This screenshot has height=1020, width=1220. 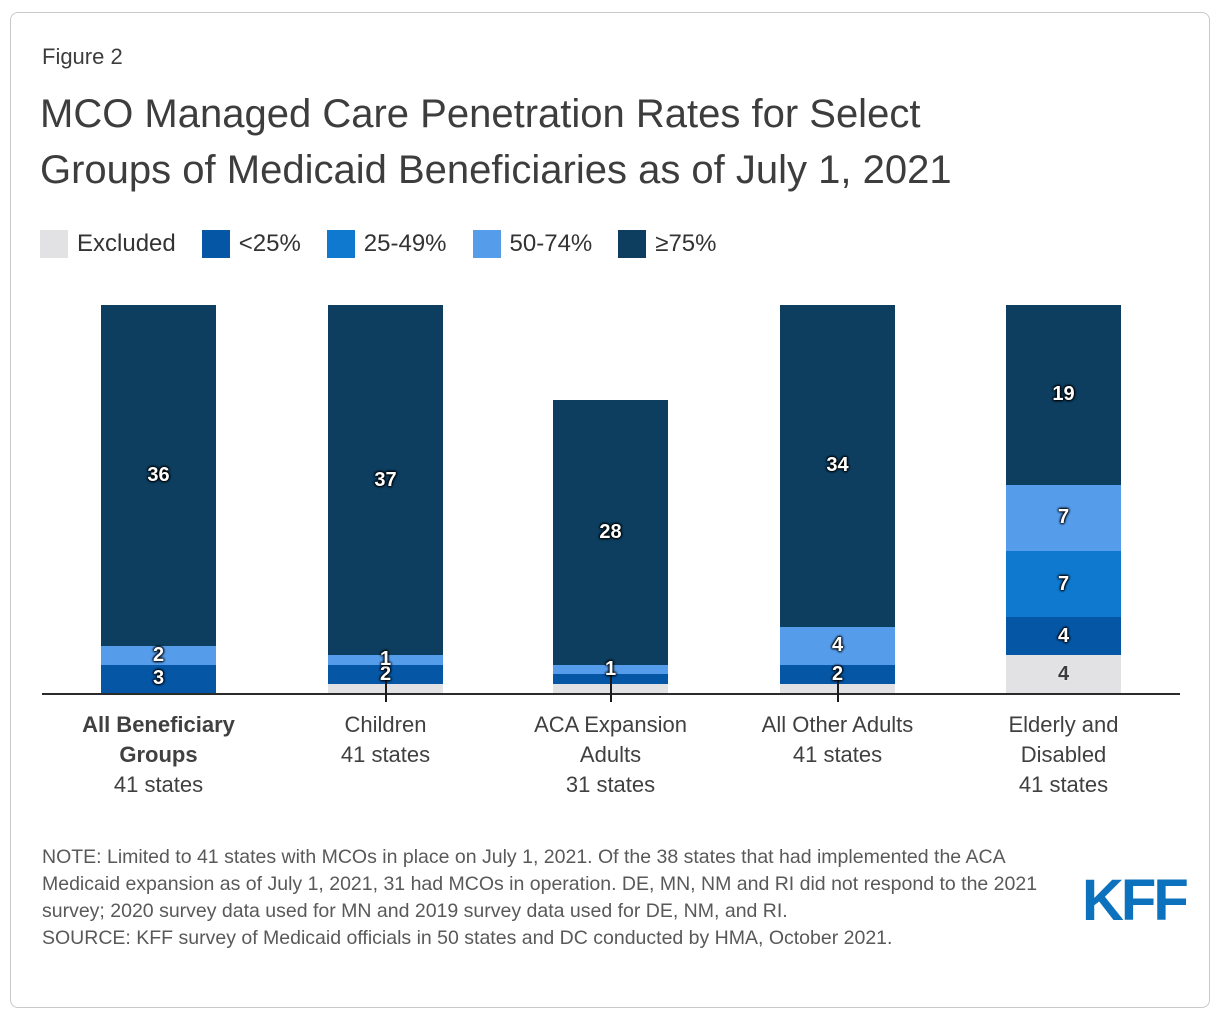 I want to click on segment-value-label: 34, so click(x=837, y=465).